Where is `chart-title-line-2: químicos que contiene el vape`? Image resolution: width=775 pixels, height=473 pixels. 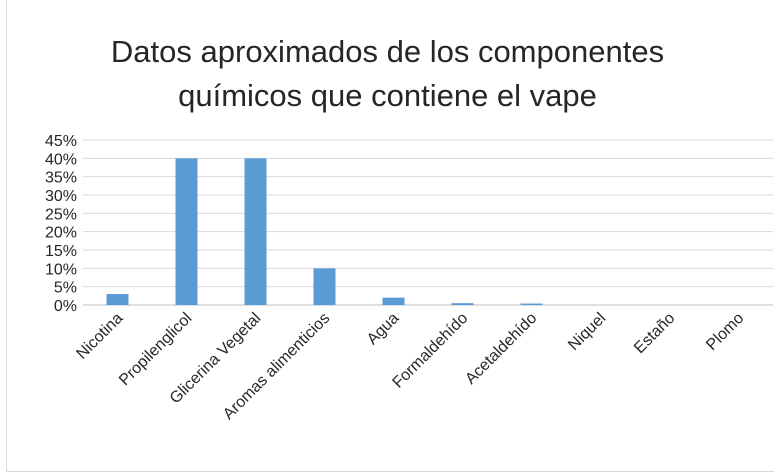 chart-title-line-2: químicos que contiene el vape is located at coordinates (387, 95).